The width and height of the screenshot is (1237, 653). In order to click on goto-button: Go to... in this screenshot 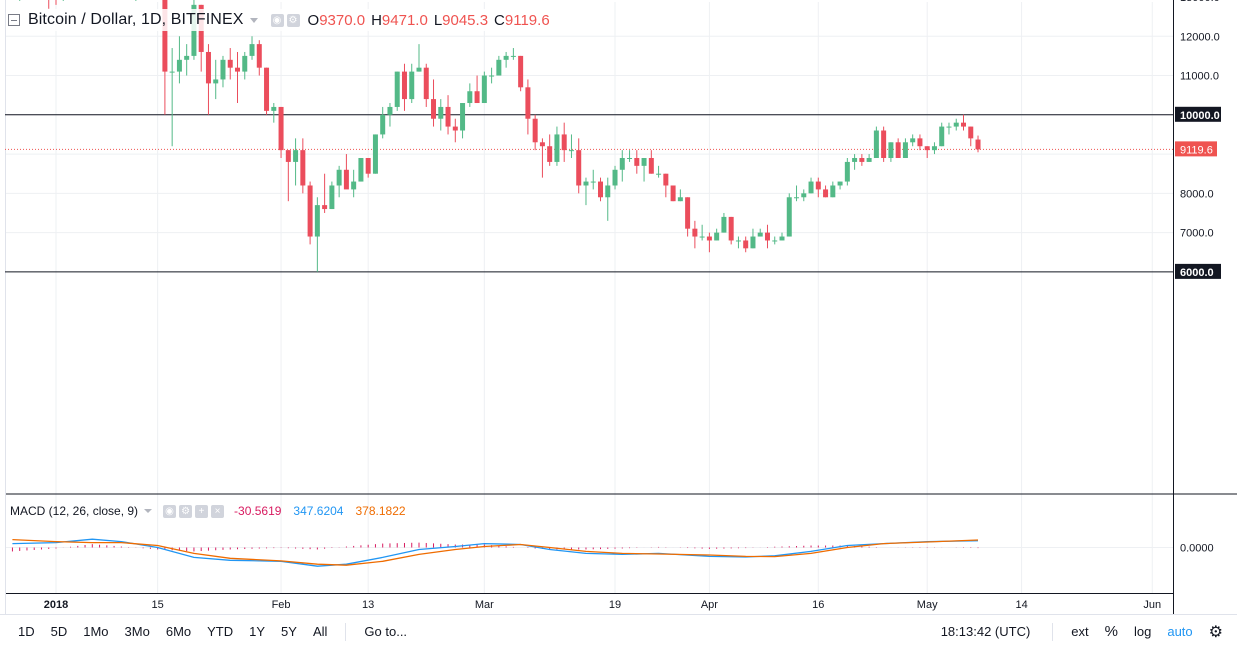, I will do `click(386, 631)`.